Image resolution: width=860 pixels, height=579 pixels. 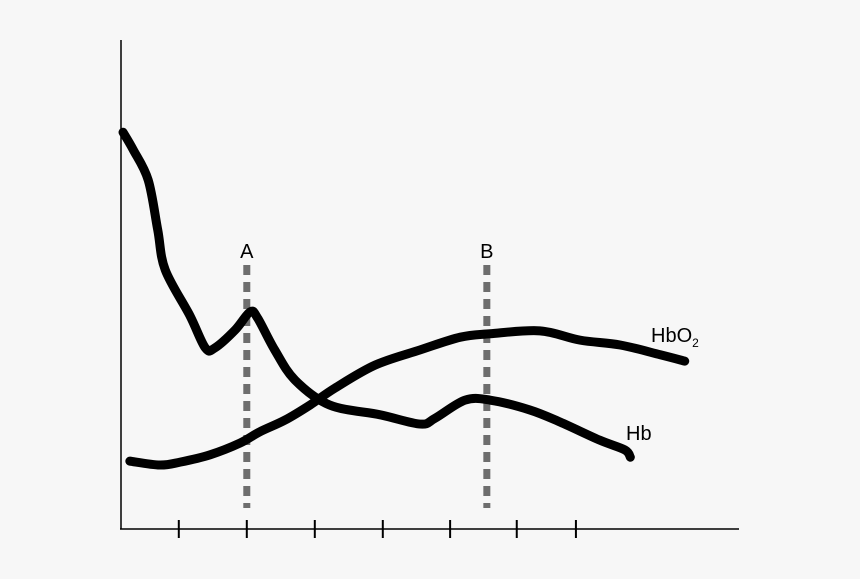 What do you see at coordinates (695, 343) in the screenshot?
I see `series-label-hbo2-sub: 2` at bounding box center [695, 343].